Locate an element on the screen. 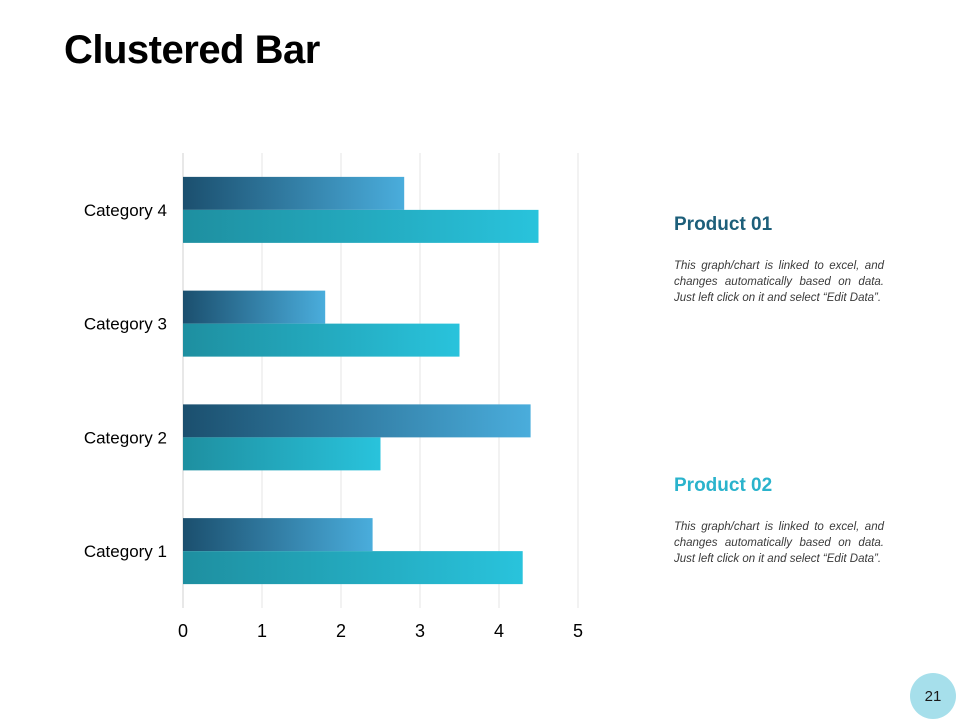 Image resolution: width=960 pixels, height=720 pixels. x-tick-label-4: 4 is located at coordinates (499, 631).